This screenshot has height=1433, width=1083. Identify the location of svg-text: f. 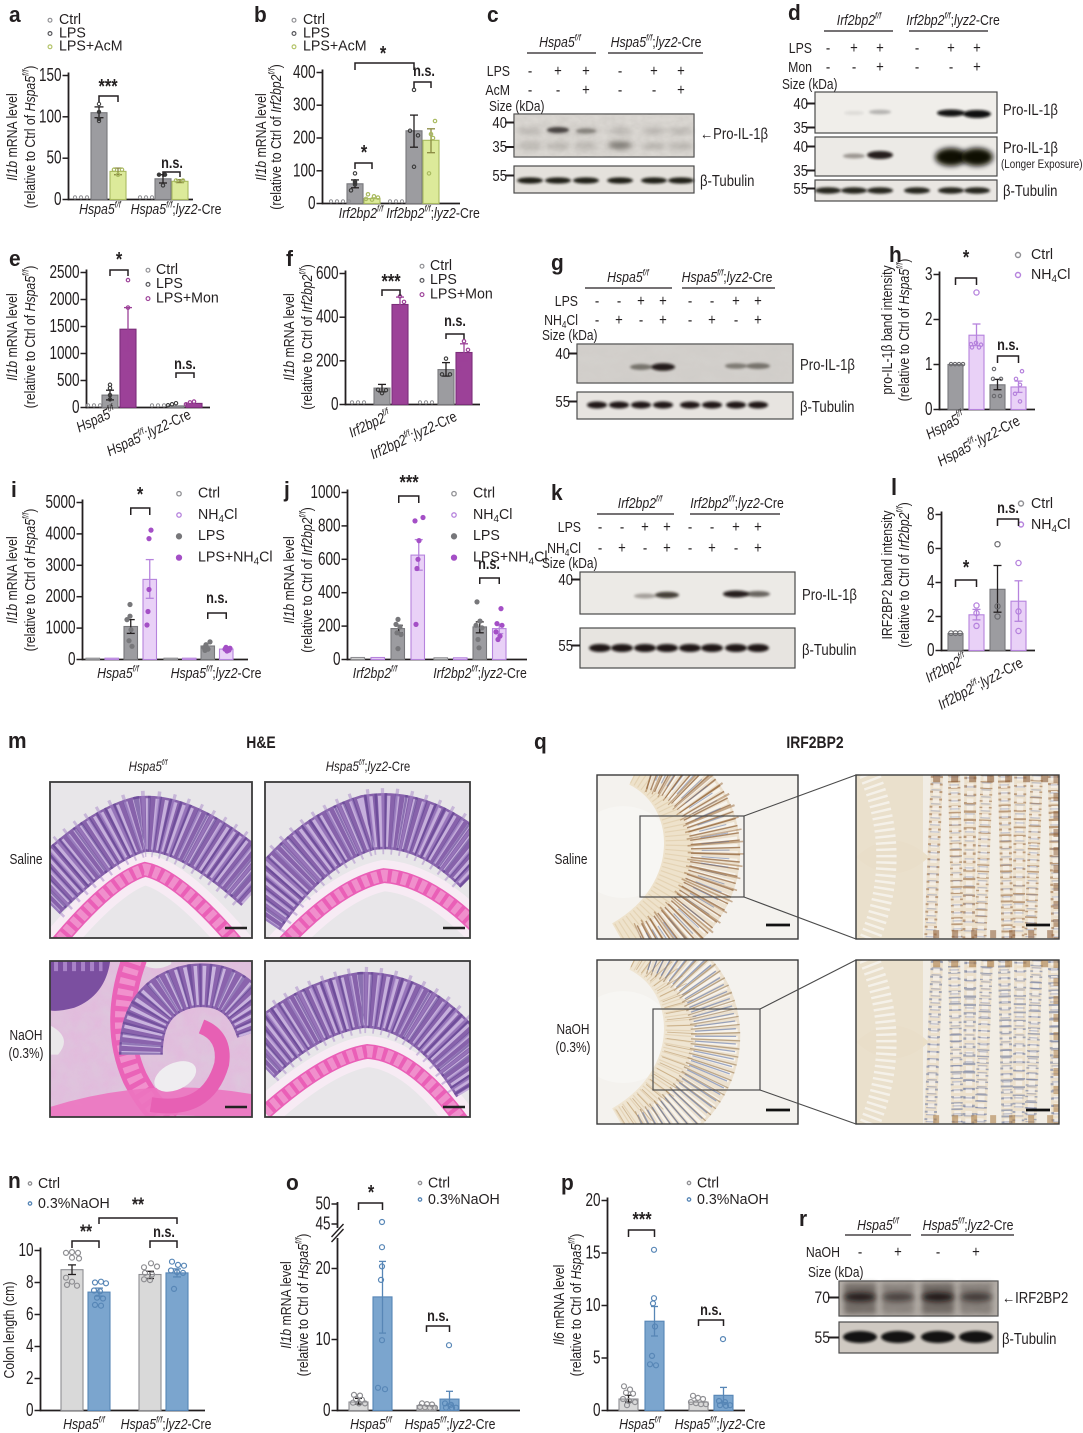
(290, 259).